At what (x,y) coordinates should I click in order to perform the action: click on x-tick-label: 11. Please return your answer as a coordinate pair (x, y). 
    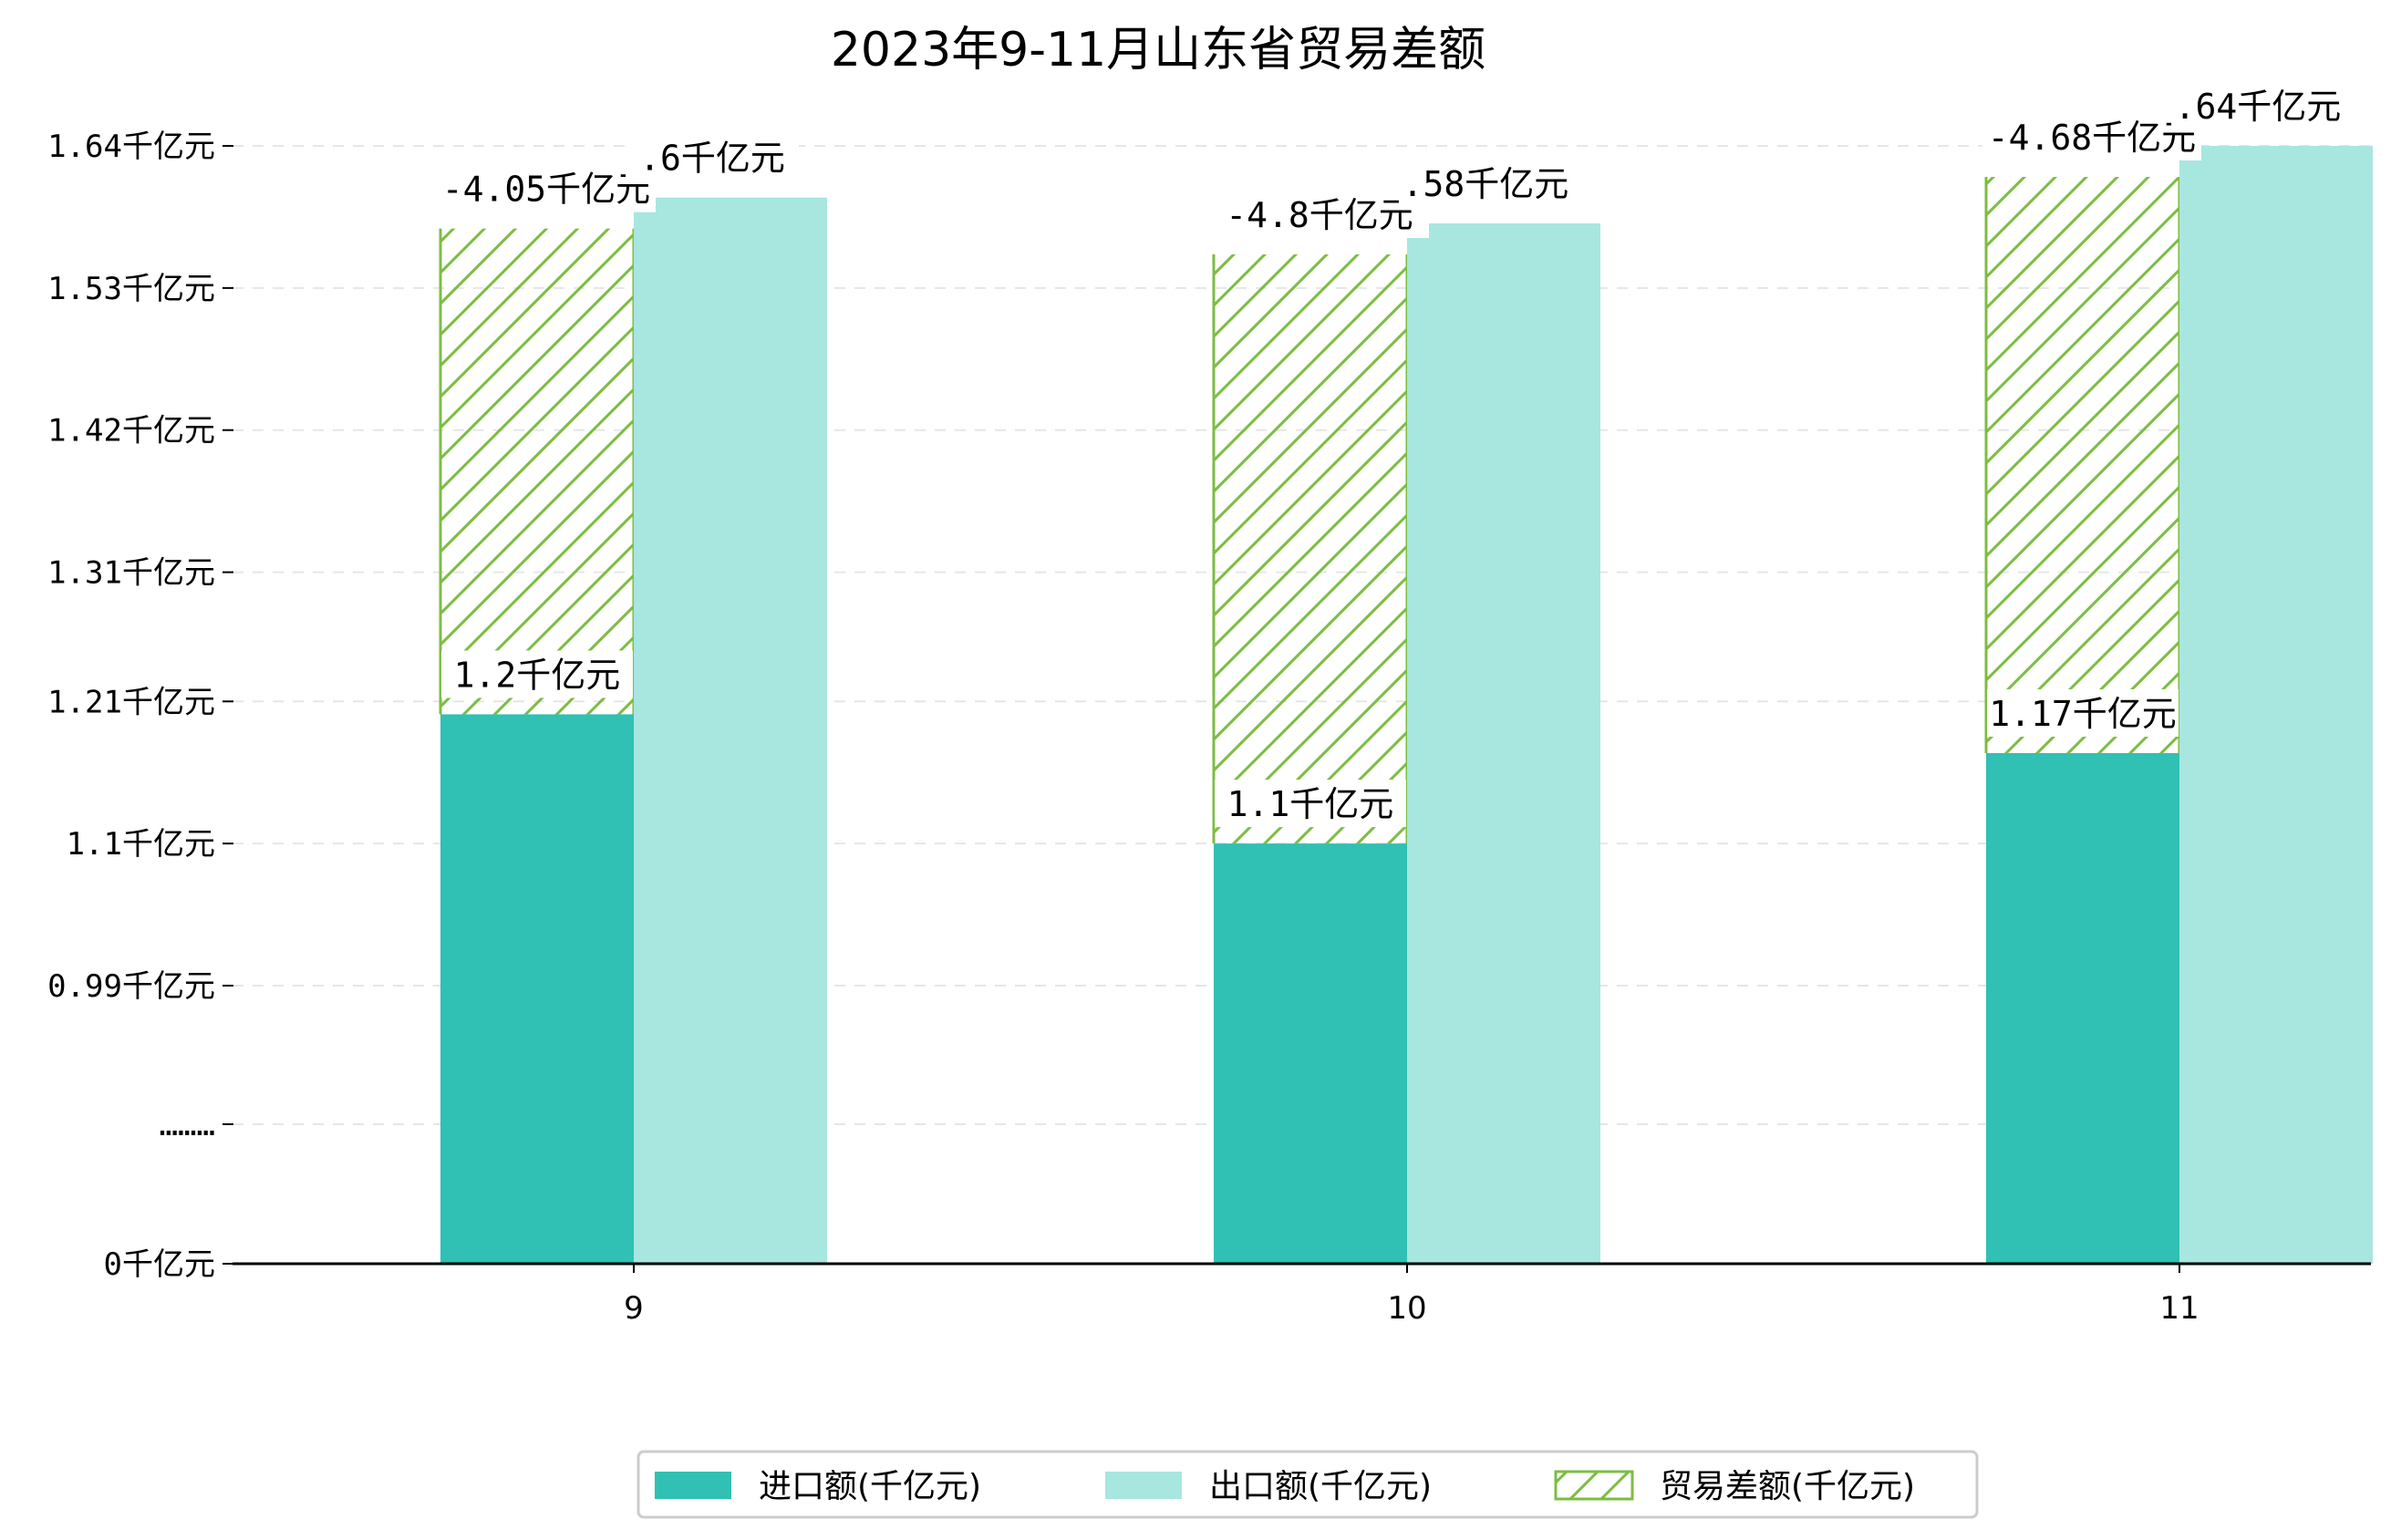
    Looking at the image, I should click on (2179, 1308).